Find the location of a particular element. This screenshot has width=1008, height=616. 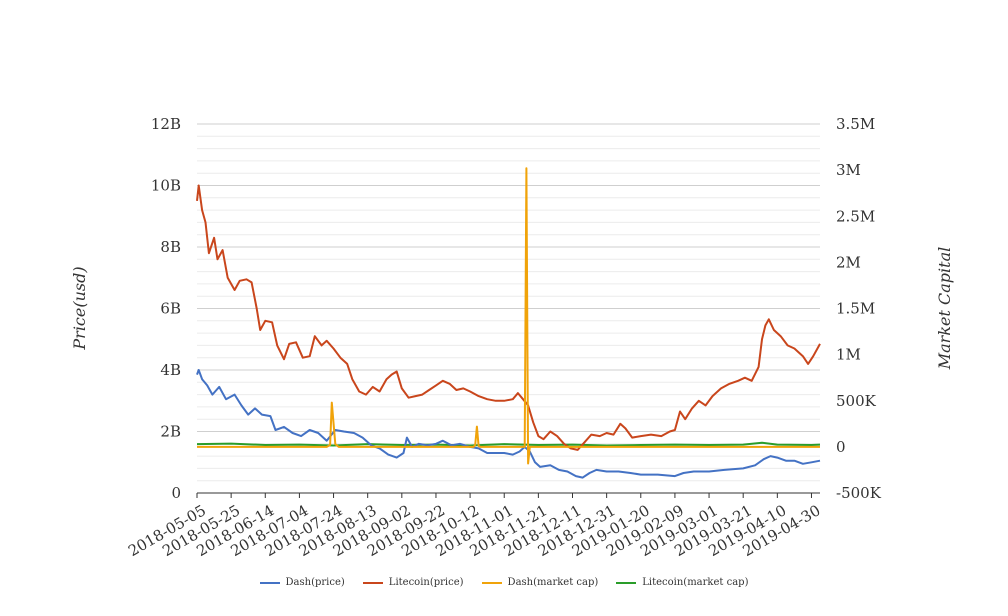

legend-item: Litecoin(price) is located at coordinates (413, 582).